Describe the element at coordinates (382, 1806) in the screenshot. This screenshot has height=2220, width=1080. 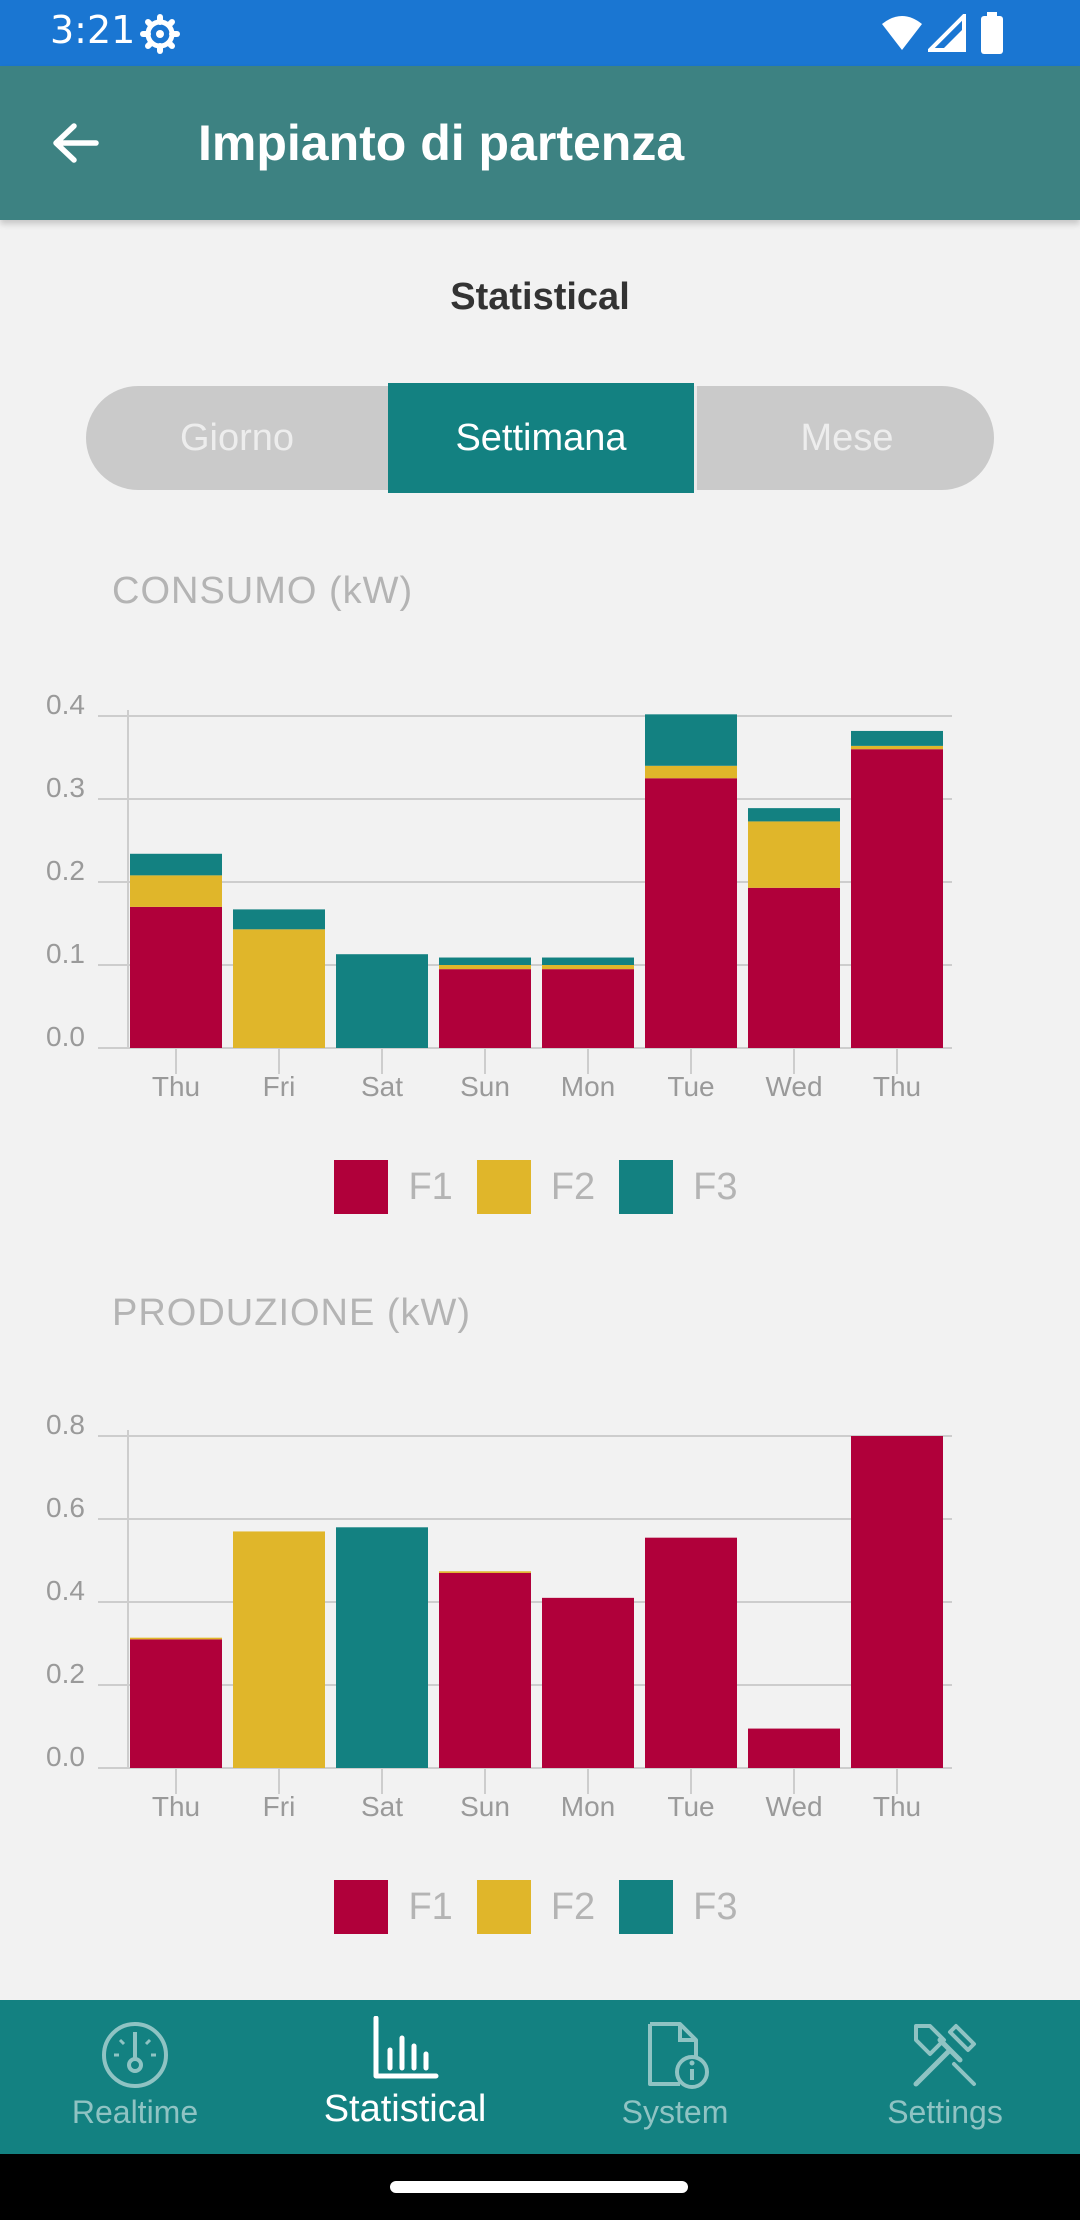
I see `x-tick-label: Sat` at that location.